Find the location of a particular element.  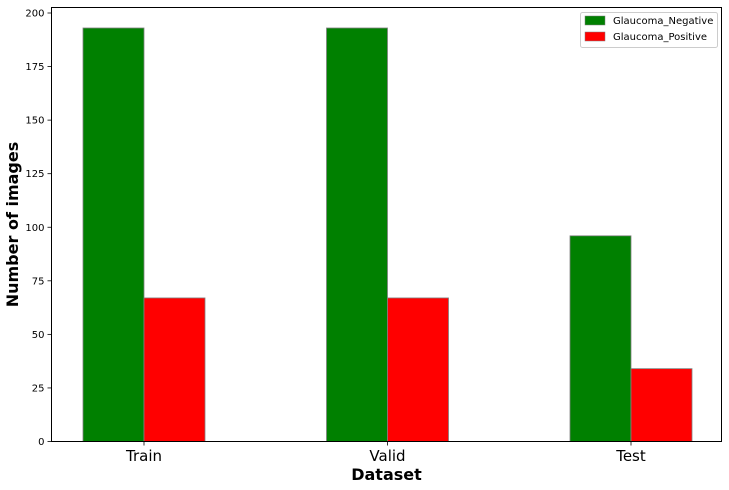

bar-test-negative is located at coordinates (600, 338).